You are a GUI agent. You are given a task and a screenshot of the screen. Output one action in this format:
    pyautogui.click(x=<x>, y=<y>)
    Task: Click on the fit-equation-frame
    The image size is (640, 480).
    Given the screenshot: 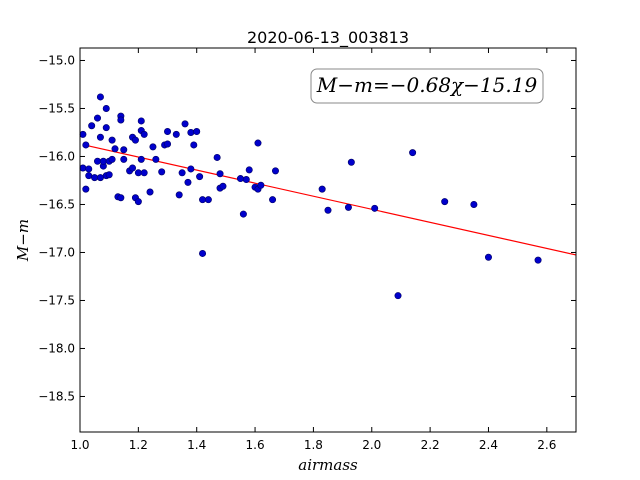 What is the action you would take?
    pyautogui.click(x=427, y=86)
    